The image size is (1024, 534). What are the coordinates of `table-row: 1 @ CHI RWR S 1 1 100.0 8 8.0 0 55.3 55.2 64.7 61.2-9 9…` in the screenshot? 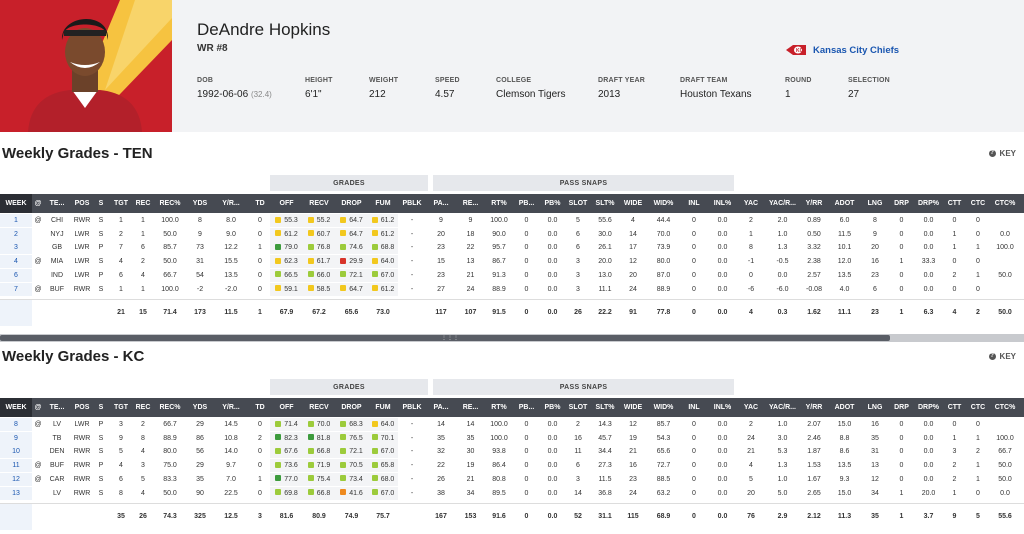 It's located at (512, 220).